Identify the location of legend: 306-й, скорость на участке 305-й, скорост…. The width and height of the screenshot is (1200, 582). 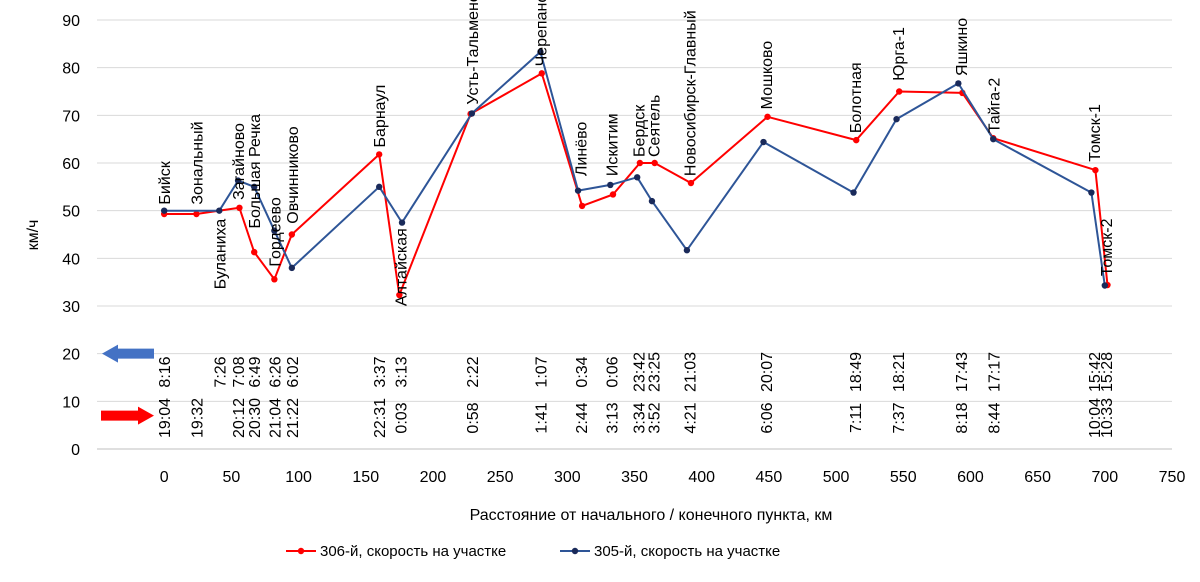
(533, 551).